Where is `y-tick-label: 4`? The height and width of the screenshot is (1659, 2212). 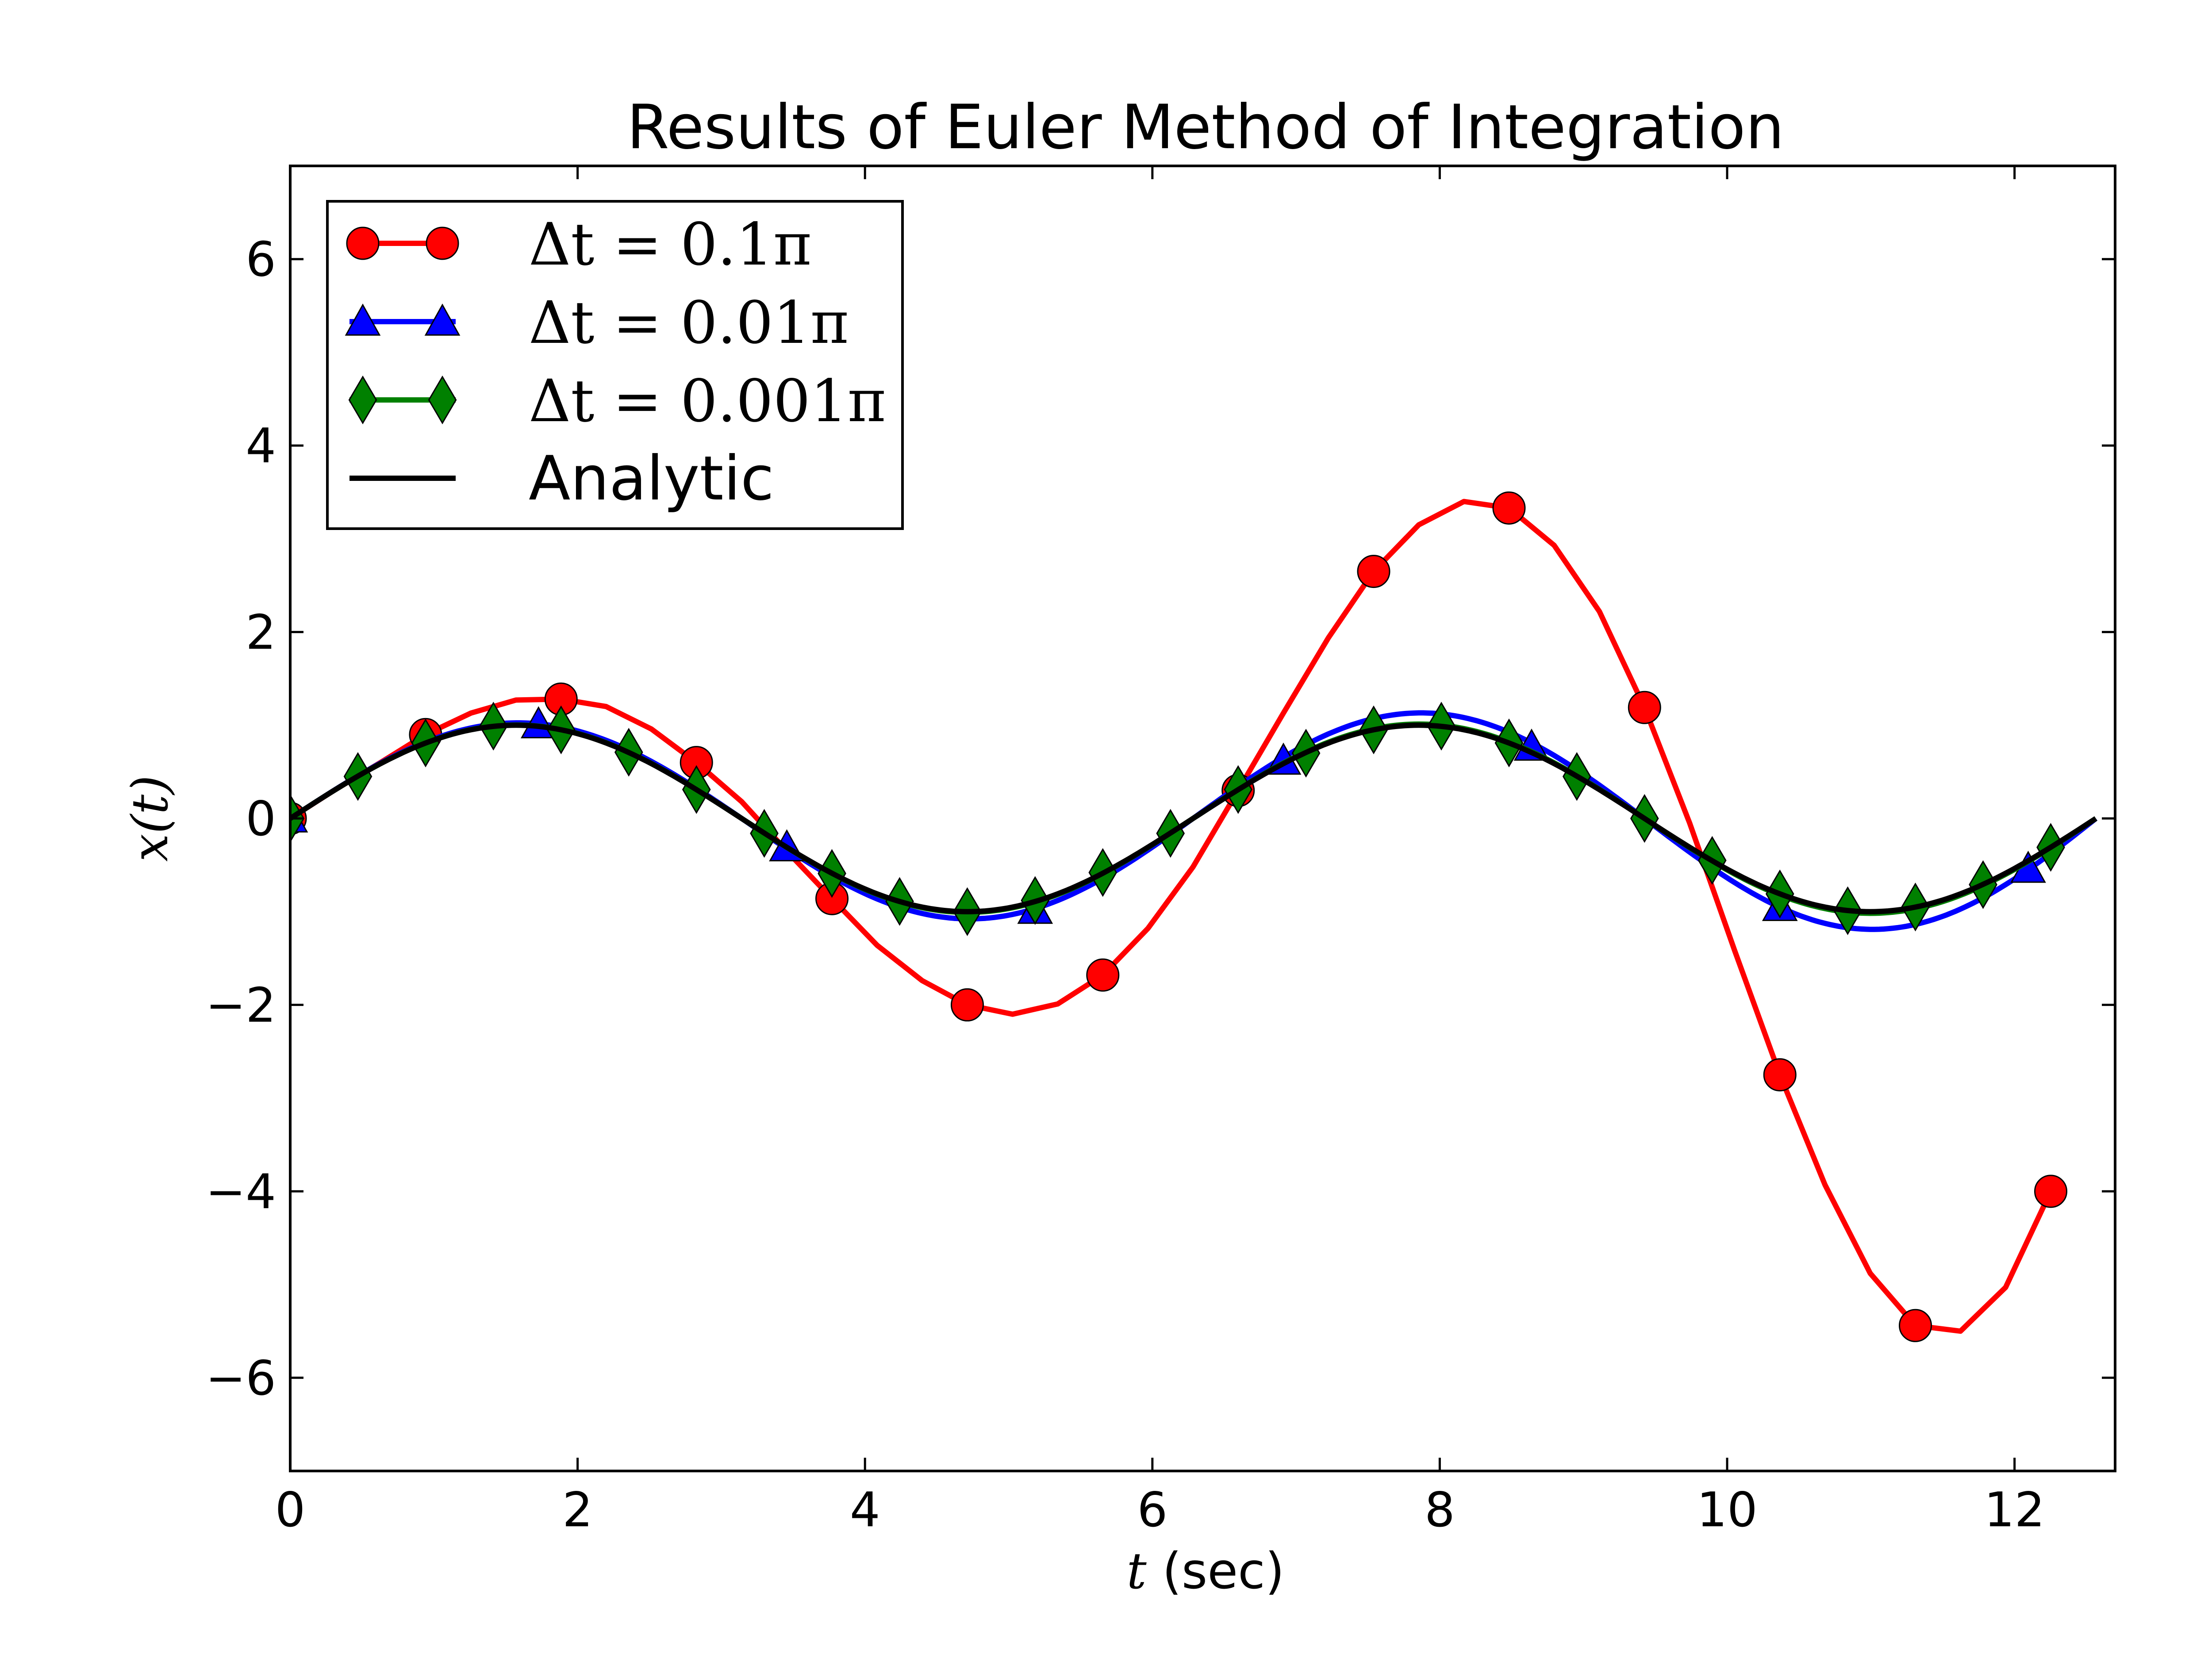
y-tick-label: 4 is located at coordinates (261, 447).